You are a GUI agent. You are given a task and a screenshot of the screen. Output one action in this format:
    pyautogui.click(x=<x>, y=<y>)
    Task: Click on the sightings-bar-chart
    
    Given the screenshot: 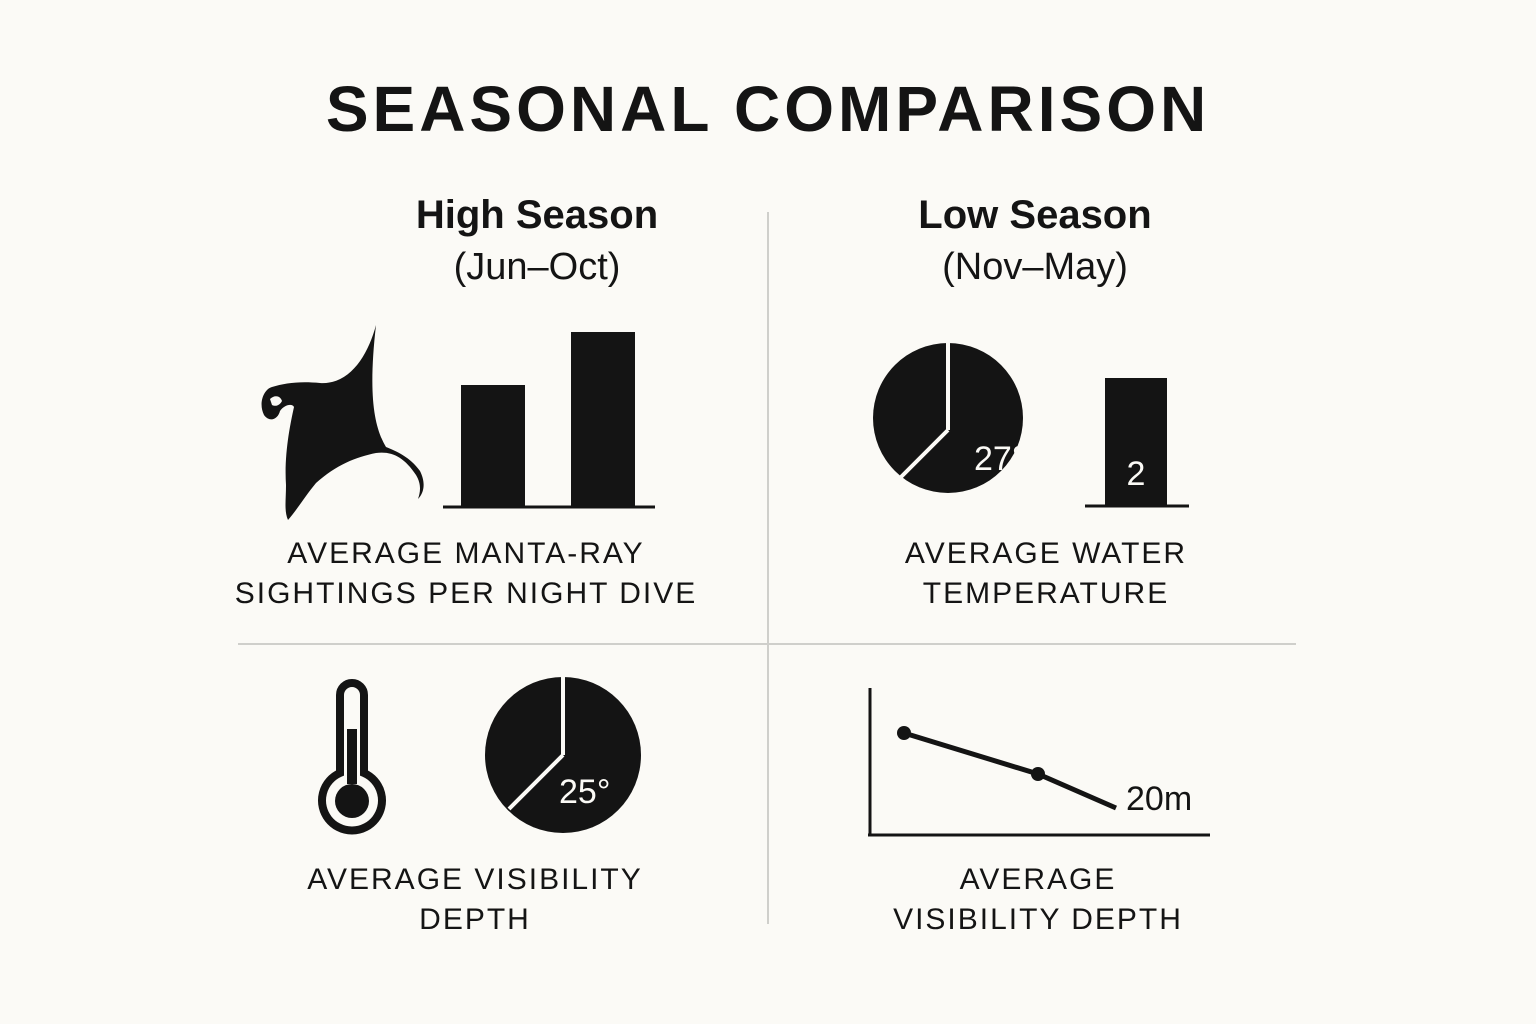 What is the action you would take?
    pyautogui.click(x=549, y=420)
    